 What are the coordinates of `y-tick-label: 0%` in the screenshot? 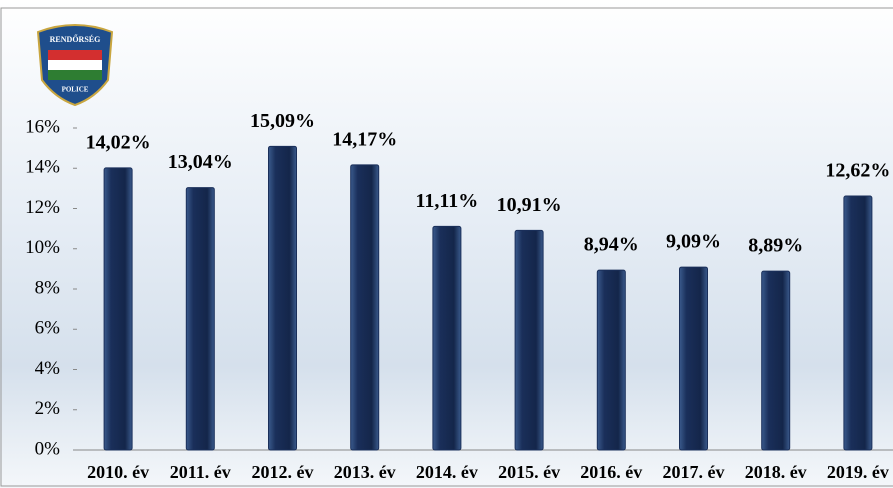 It's located at (48, 448).